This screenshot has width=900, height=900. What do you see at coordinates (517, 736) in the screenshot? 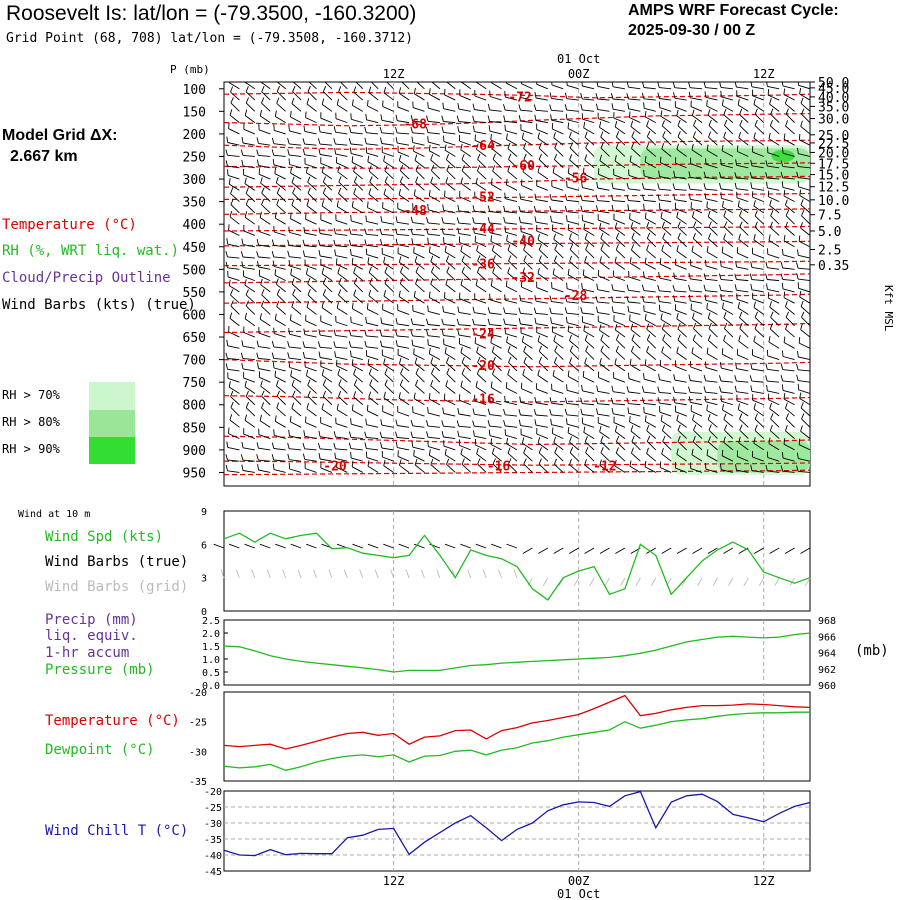
I see `temperature-panel-frame` at bounding box center [517, 736].